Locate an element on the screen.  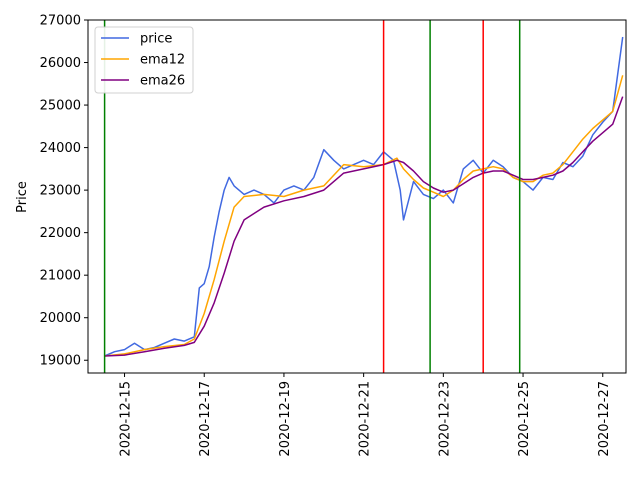
y-tick-label: 21000 is located at coordinates (60, 276).